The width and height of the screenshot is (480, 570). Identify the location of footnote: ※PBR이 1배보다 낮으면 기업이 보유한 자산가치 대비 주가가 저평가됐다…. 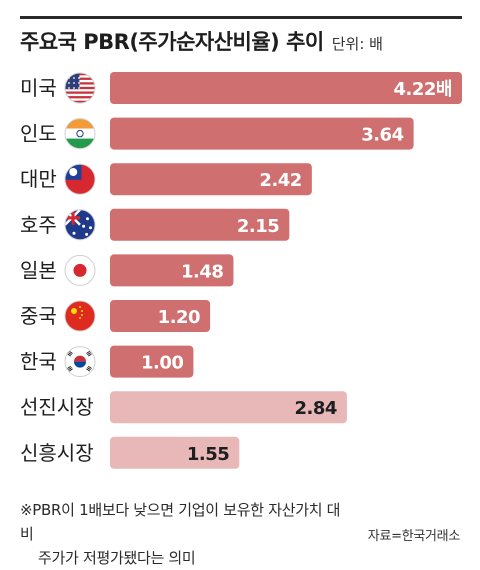
(185, 534).